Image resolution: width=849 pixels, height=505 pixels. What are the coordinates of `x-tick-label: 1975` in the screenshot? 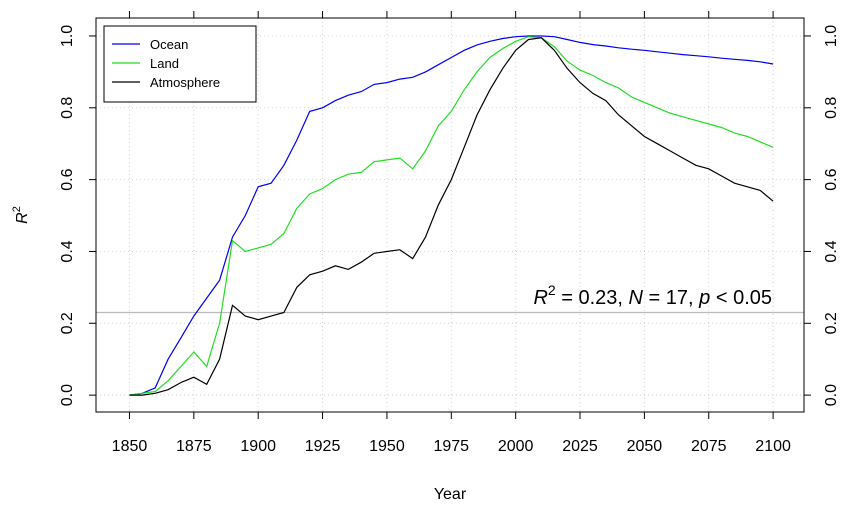 It's located at (451, 446).